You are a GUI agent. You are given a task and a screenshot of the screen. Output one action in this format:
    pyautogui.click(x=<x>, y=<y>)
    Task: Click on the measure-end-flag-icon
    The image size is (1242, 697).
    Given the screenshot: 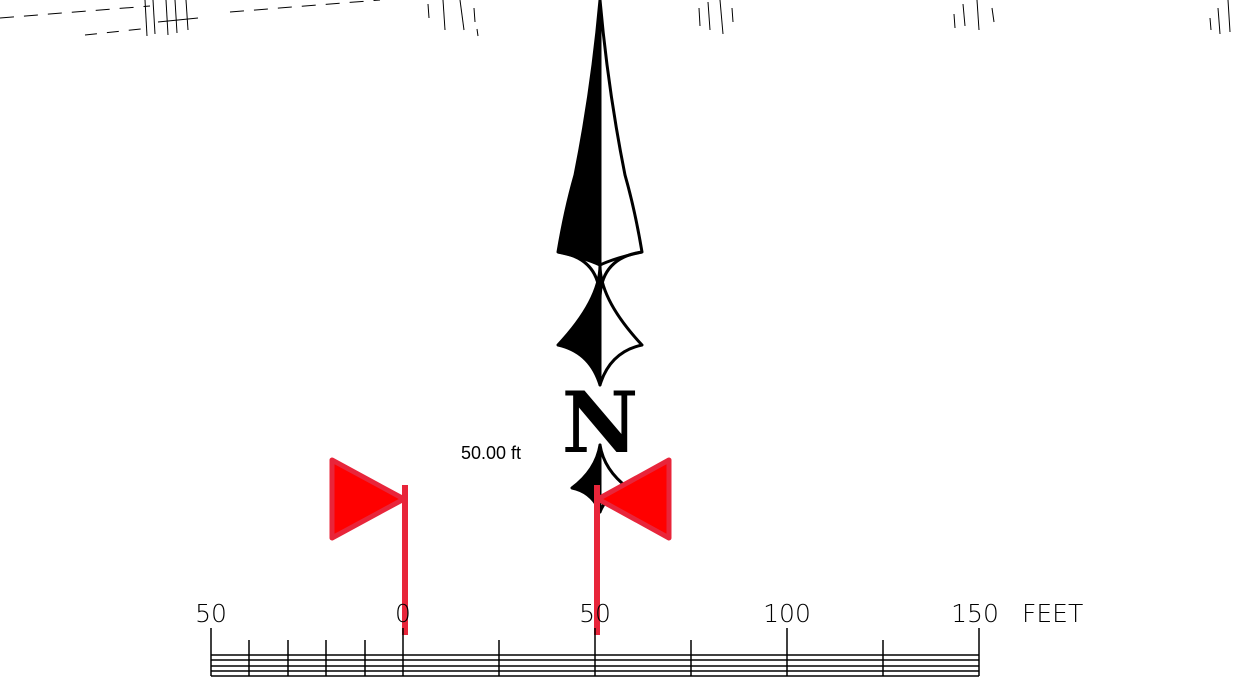 What is the action you would take?
    pyautogui.click(x=633, y=546)
    